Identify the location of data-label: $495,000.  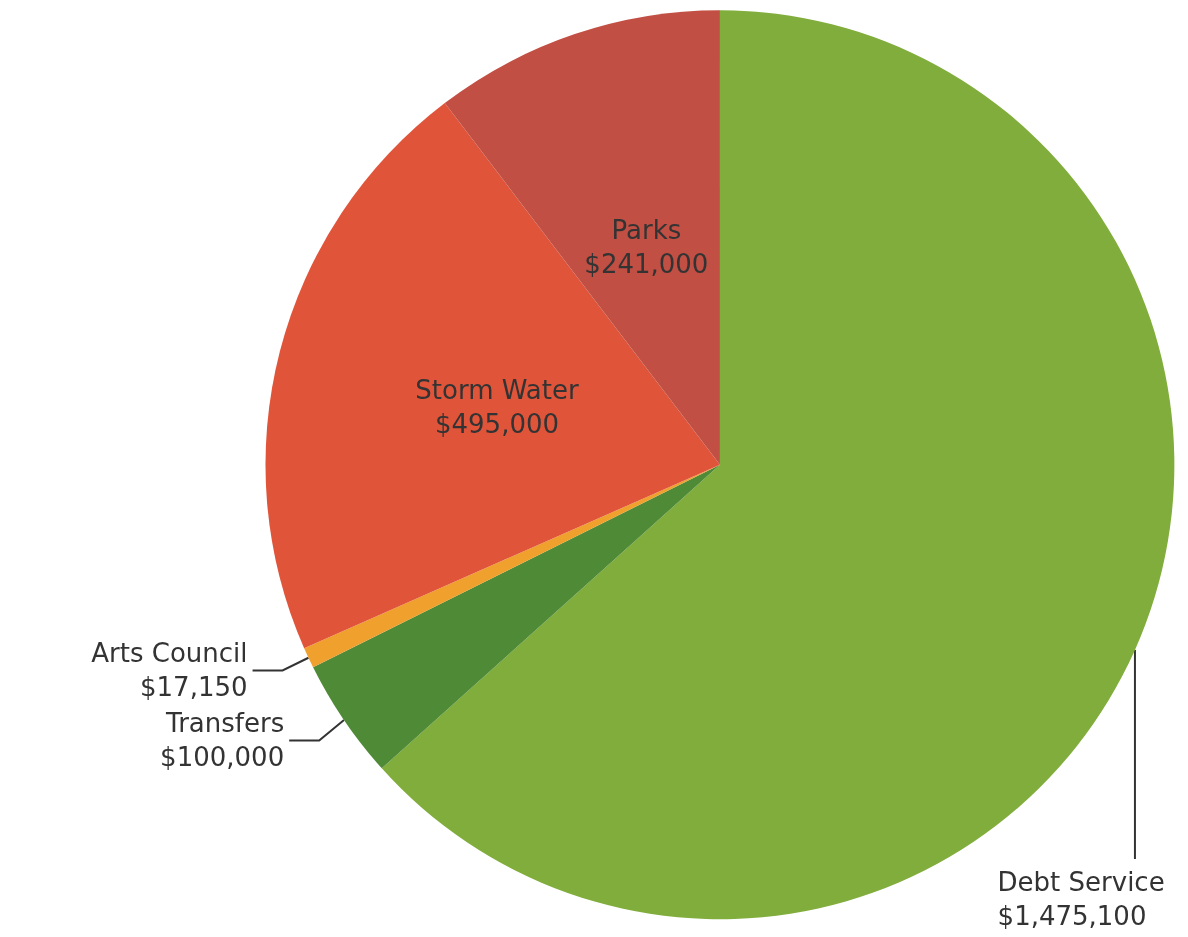
(497, 424).